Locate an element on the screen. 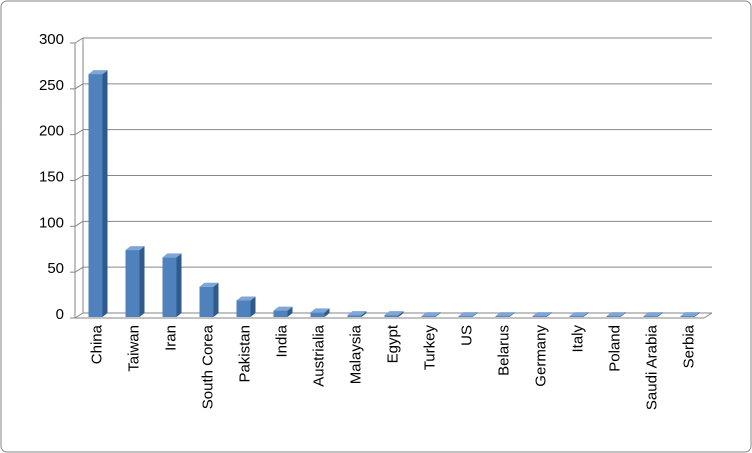 This screenshot has height=453, width=752. x-tick-label: Germany is located at coordinates (540, 356).